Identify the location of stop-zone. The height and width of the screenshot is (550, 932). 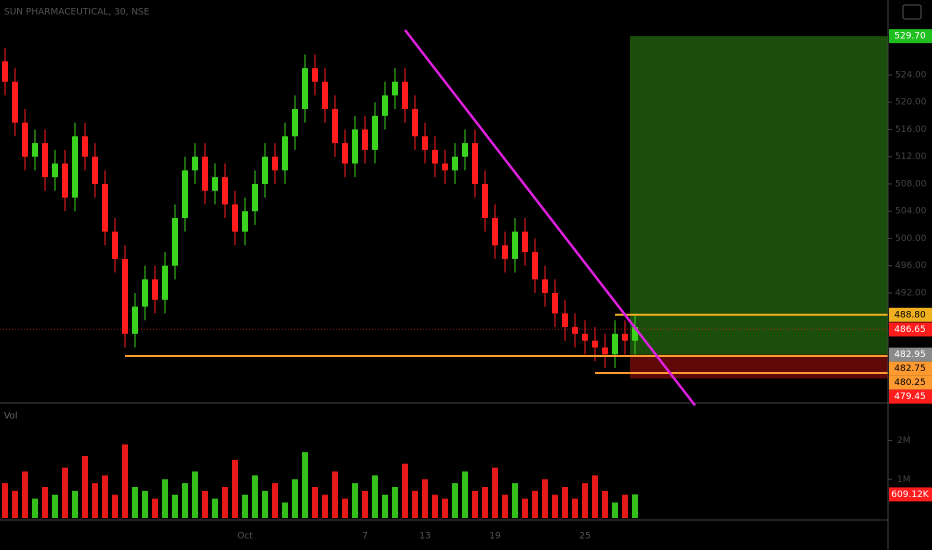
(759, 366).